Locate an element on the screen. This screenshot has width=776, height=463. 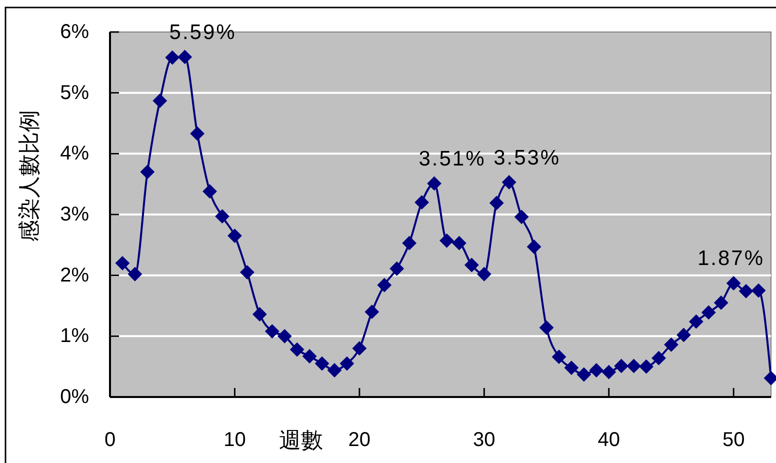
xtick-label: 20 is located at coordinates (359, 440).